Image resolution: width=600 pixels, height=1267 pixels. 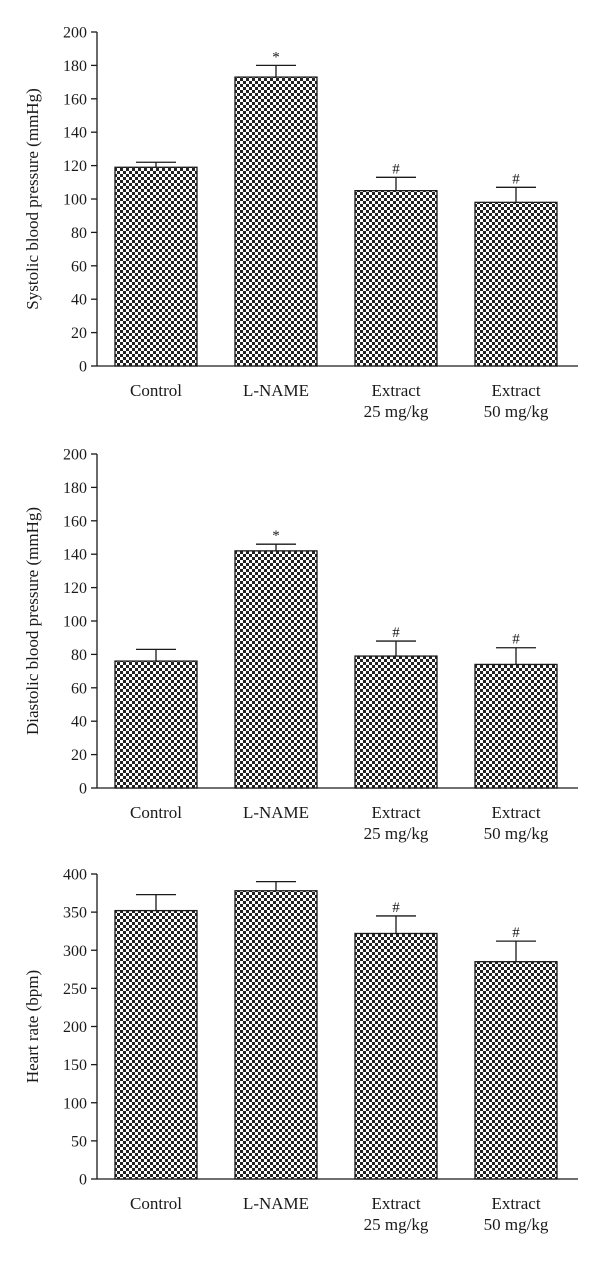 What do you see at coordinates (32, 198) in the screenshot?
I see `y-axis-title: Systolic blood pressure (mmHg)` at bounding box center [32, 198].